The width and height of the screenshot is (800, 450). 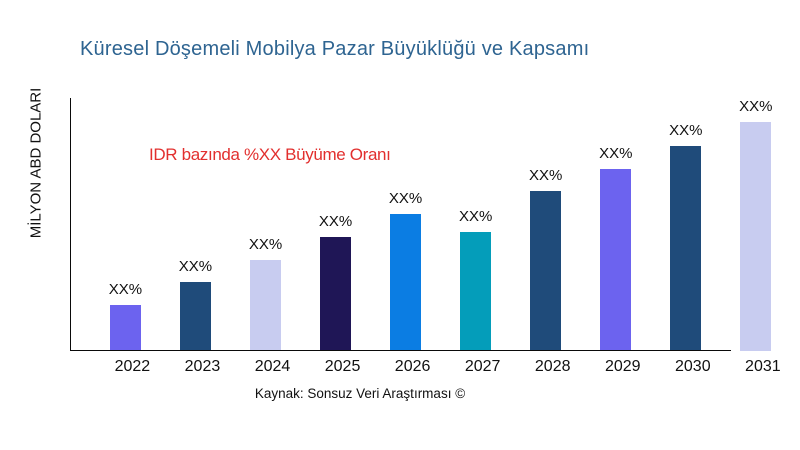 I want to click on bar-2022: XX%, so click(x=125, y=316).